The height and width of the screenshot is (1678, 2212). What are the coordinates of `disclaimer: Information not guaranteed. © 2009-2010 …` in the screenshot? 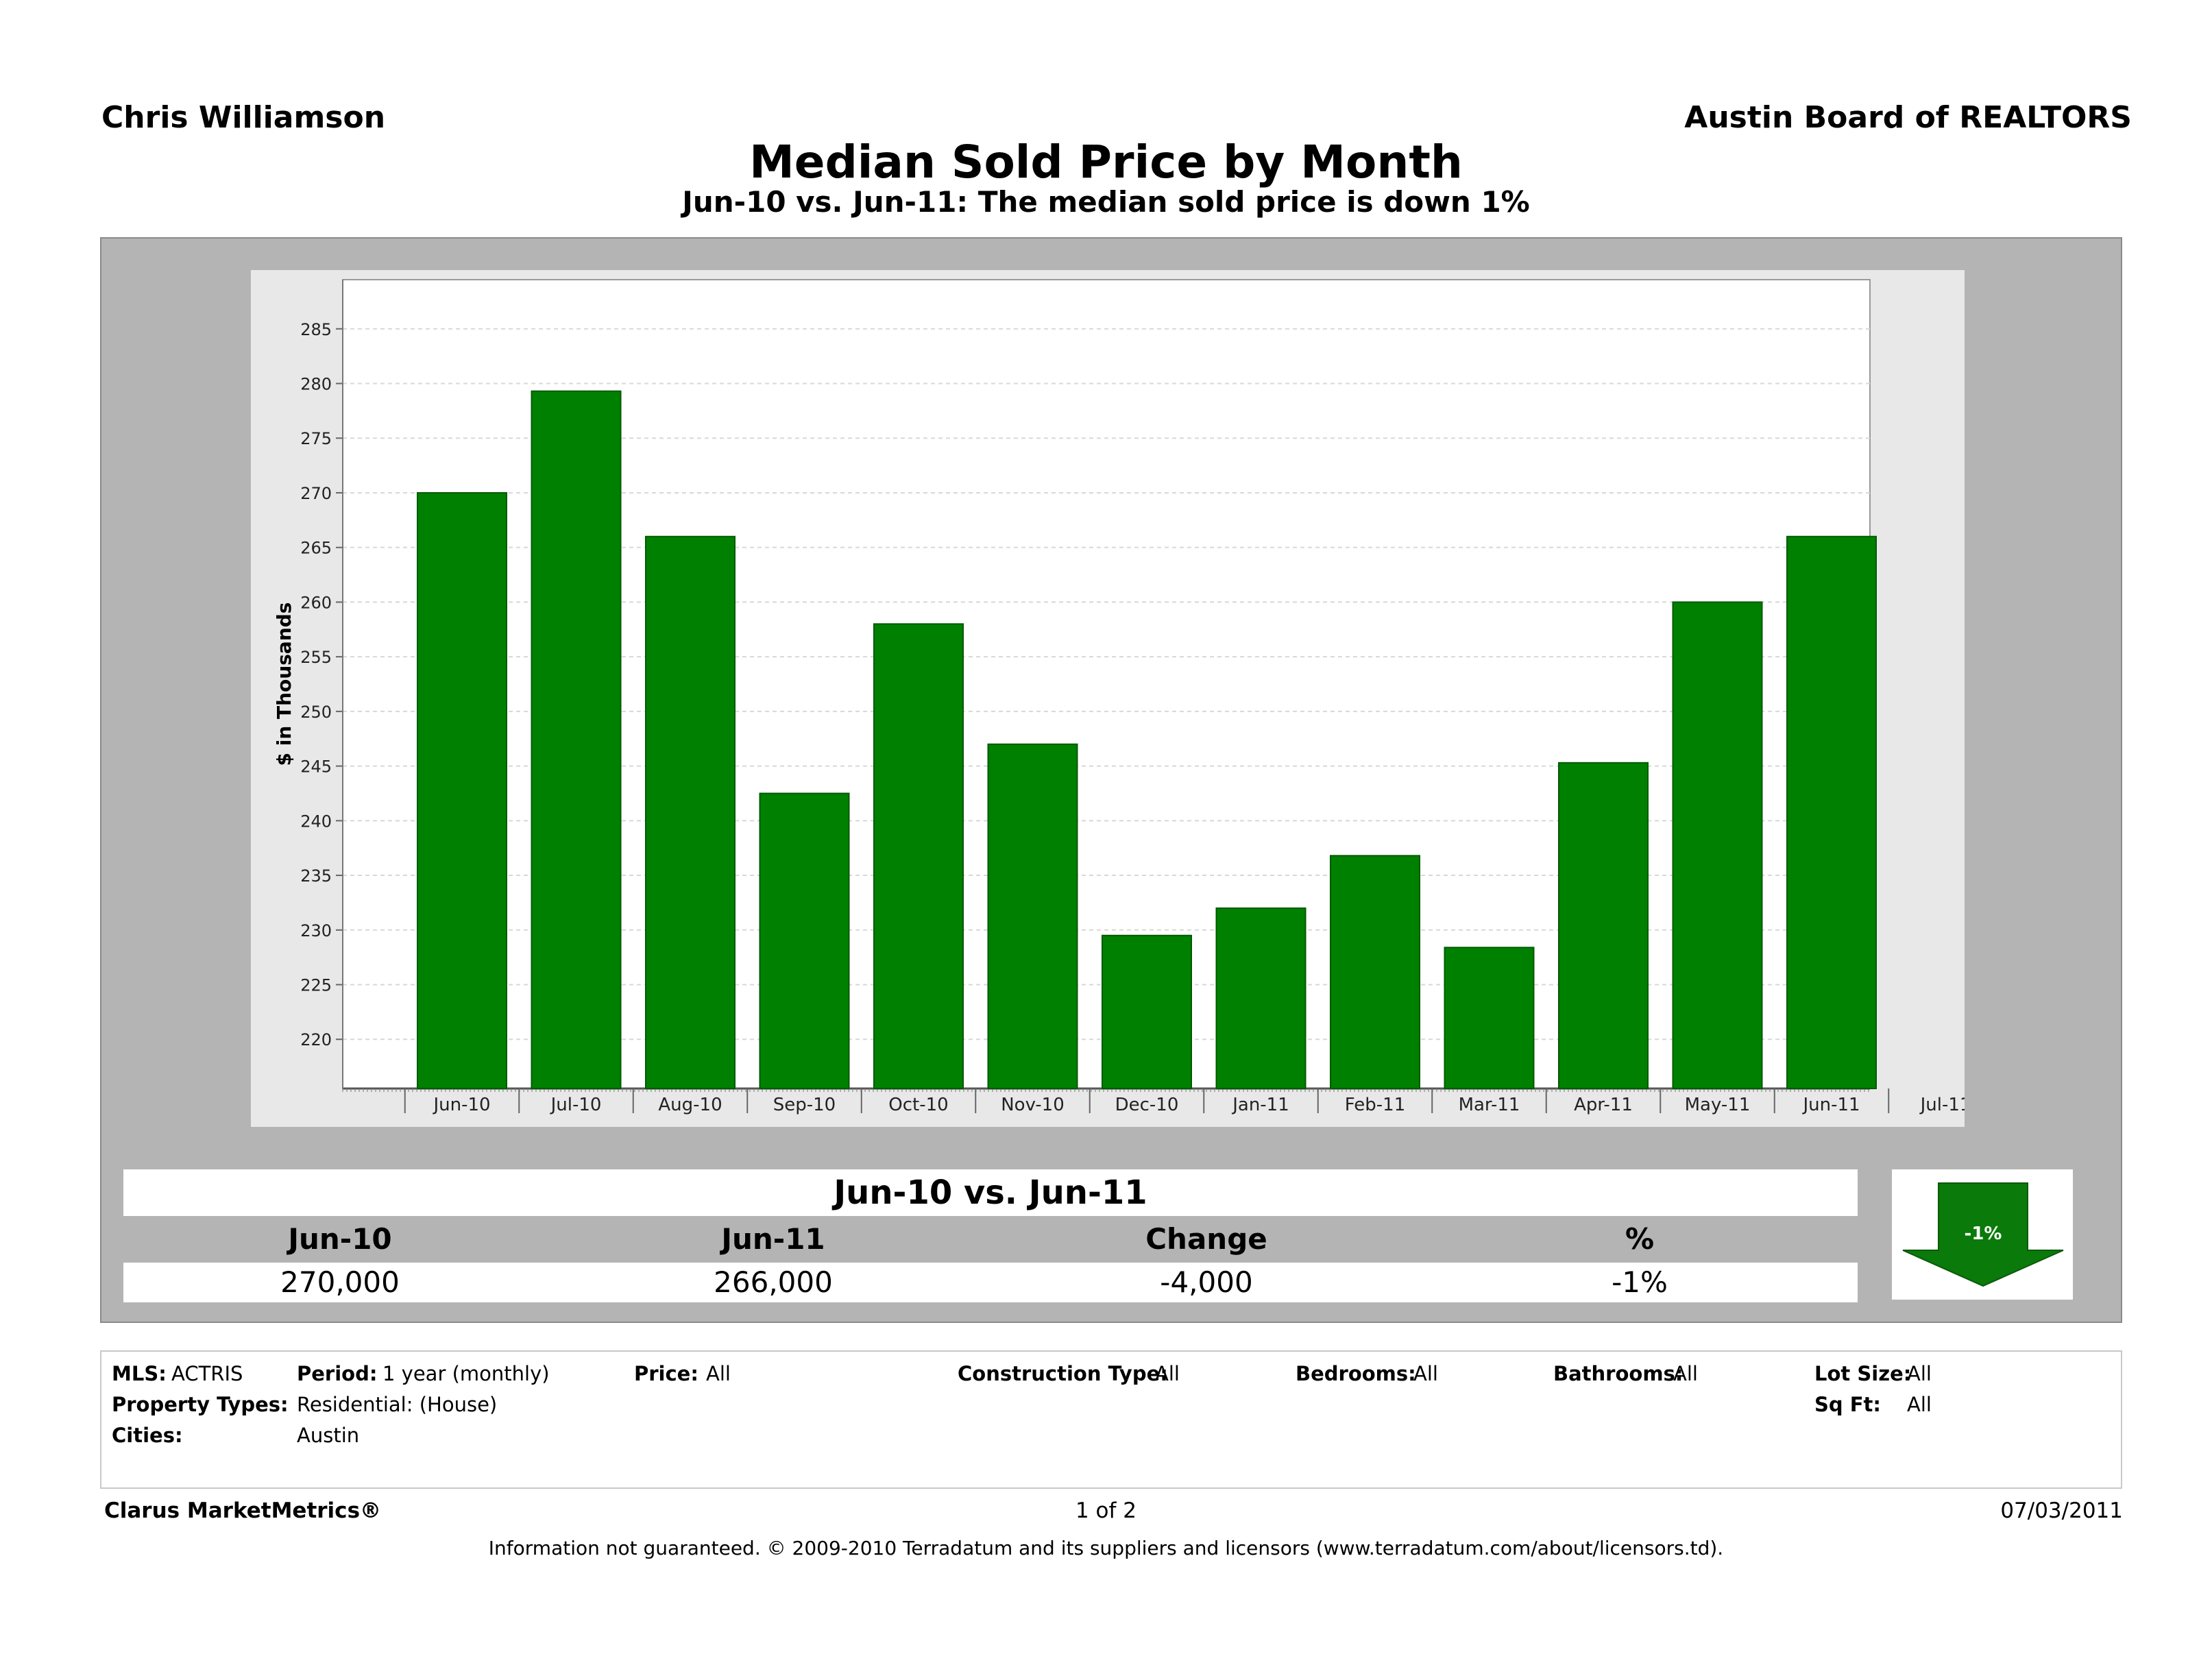 It's located at (1106, 1548).